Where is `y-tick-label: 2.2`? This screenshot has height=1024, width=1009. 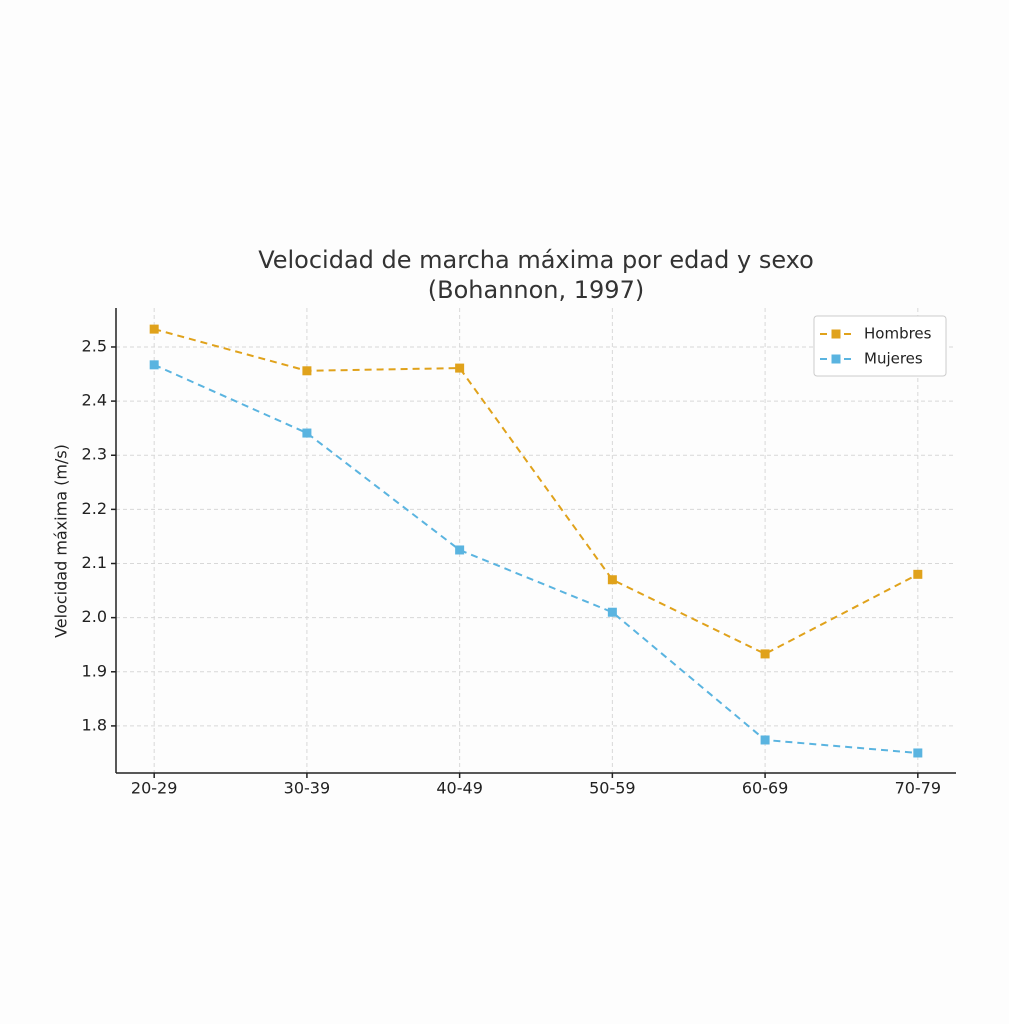 y-tick-label: 2.2 is located at coordinates (94, 508).